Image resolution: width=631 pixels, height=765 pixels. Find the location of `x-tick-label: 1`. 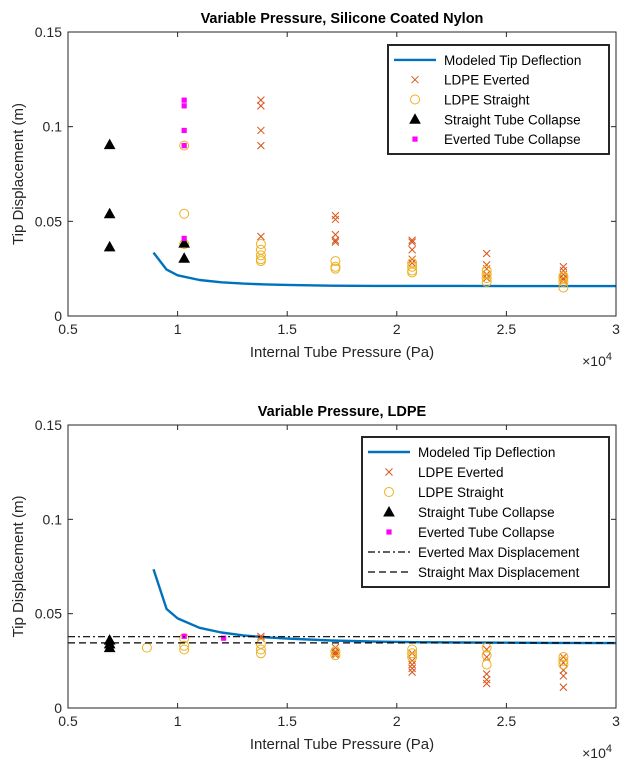

x-tick-label: 1 is located at coordinates (178, 329).